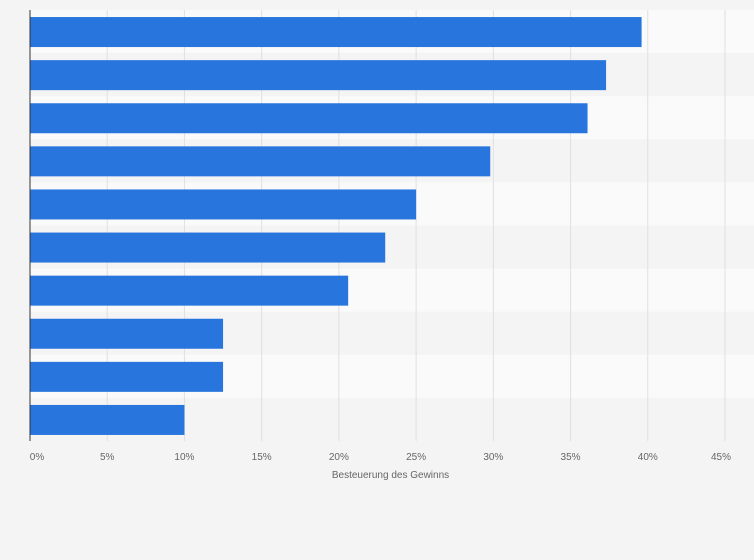  I want to click on x-tick-label: 5%, so click(107, 457).